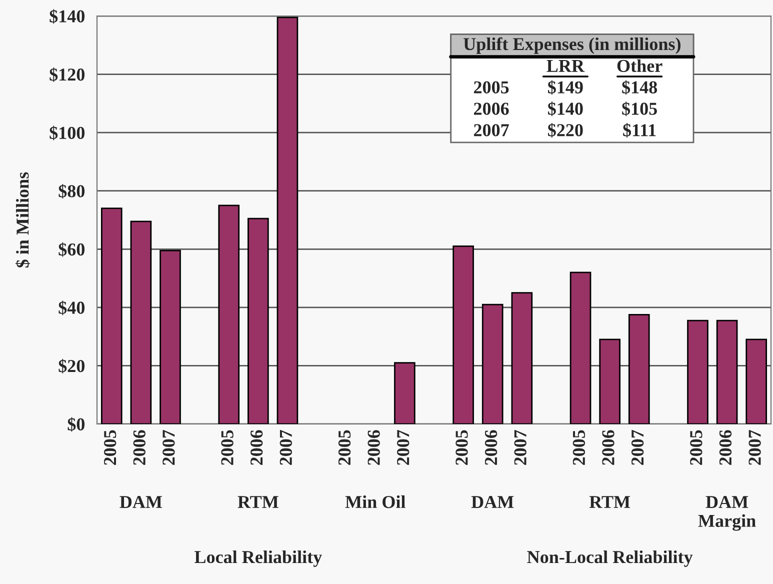  I want to click on annotation: $111, so click(639, 130).